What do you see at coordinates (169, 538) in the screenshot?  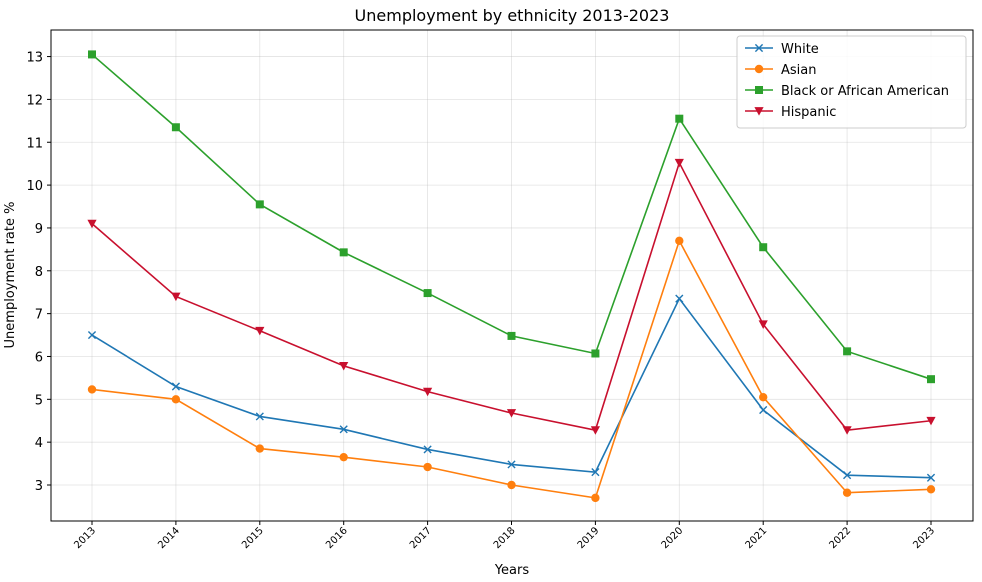 I see `x-tick-label: 2014` at bounding box center [169, 538].